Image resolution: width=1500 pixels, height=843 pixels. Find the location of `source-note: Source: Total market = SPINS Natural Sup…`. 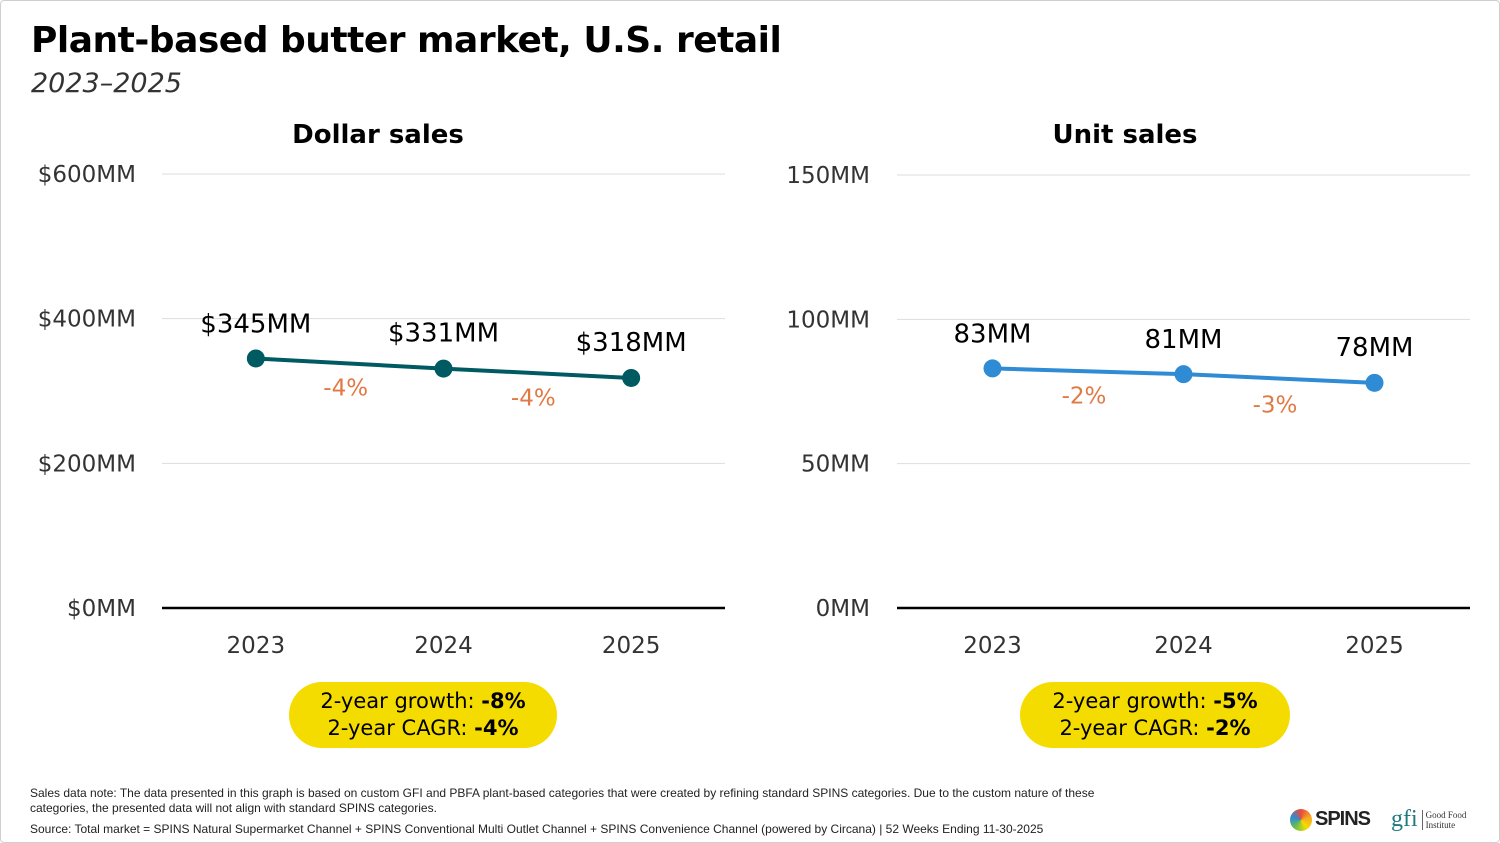

source-note: Source: Total market = SPINS Natural Sup… is located at coordinates (537, 829).